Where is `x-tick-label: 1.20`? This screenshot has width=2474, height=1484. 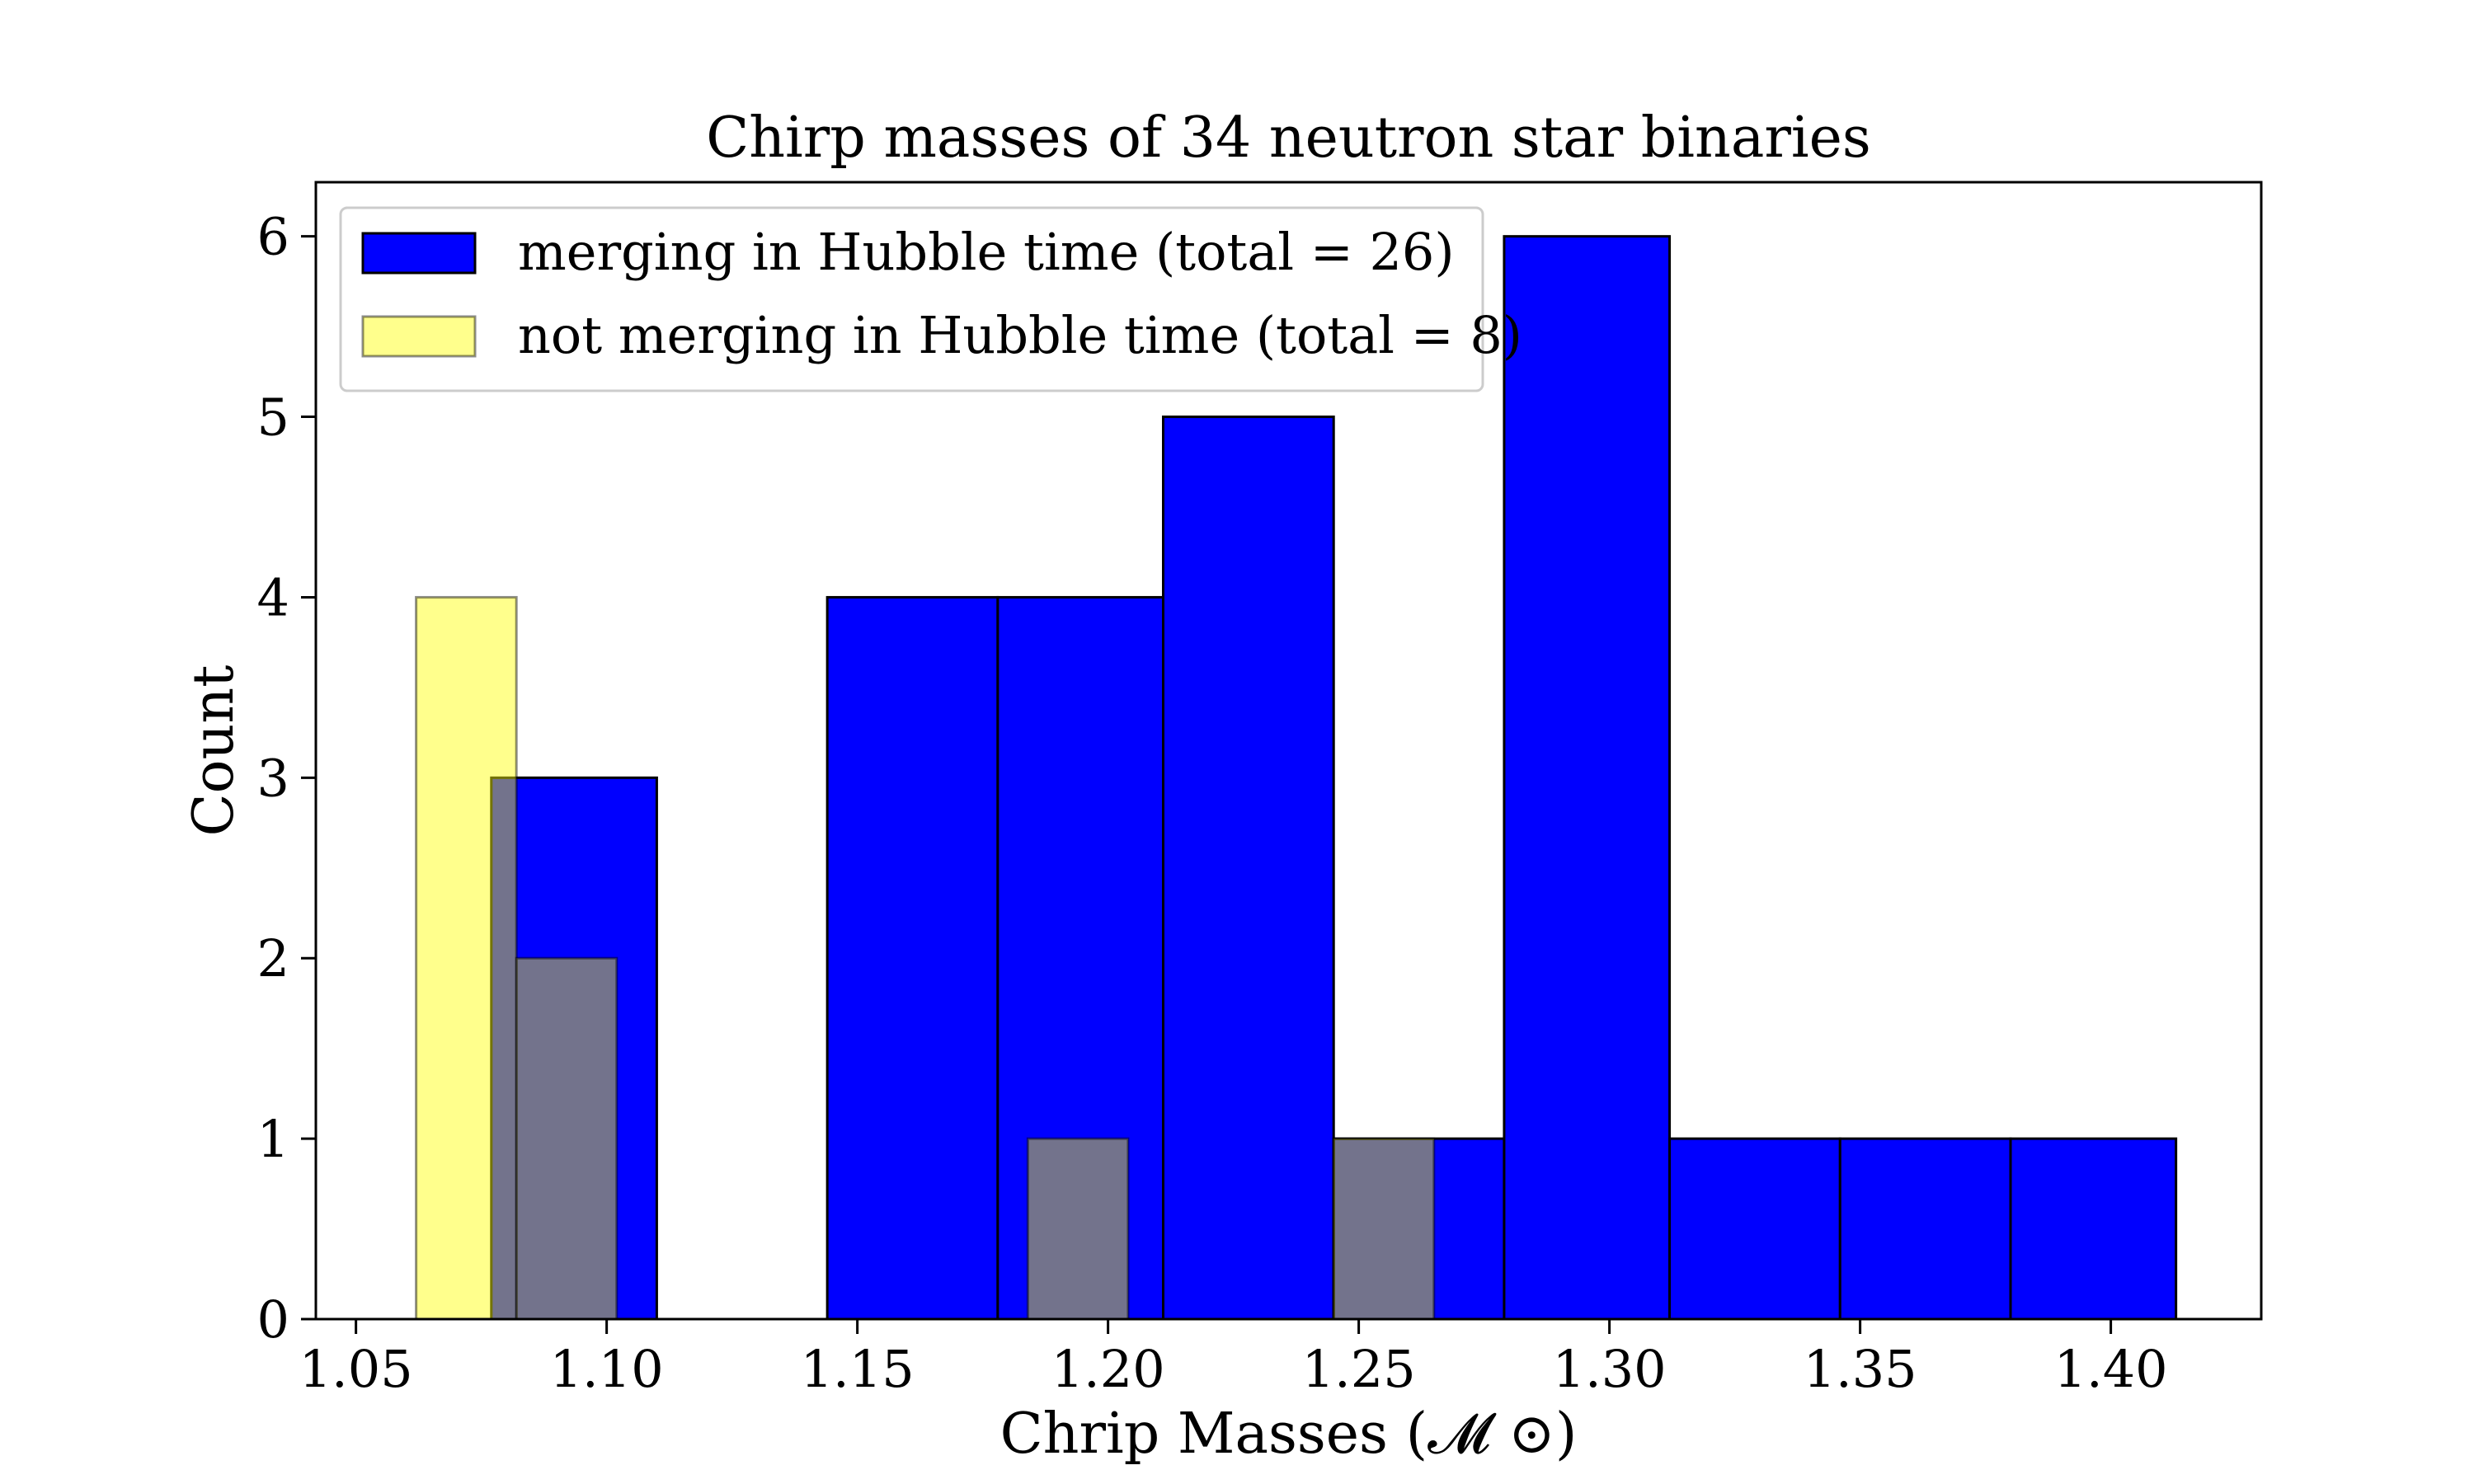 x-tick-label: 1.20 is located at coordinates (1108, 1369).